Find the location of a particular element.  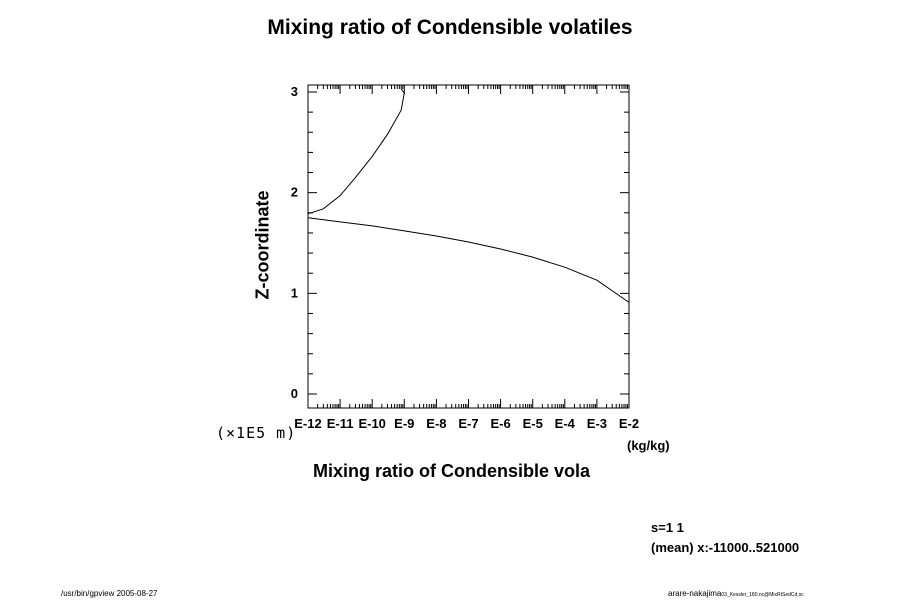

x-tick-label: E-9 is located at coordinates (404, 423).